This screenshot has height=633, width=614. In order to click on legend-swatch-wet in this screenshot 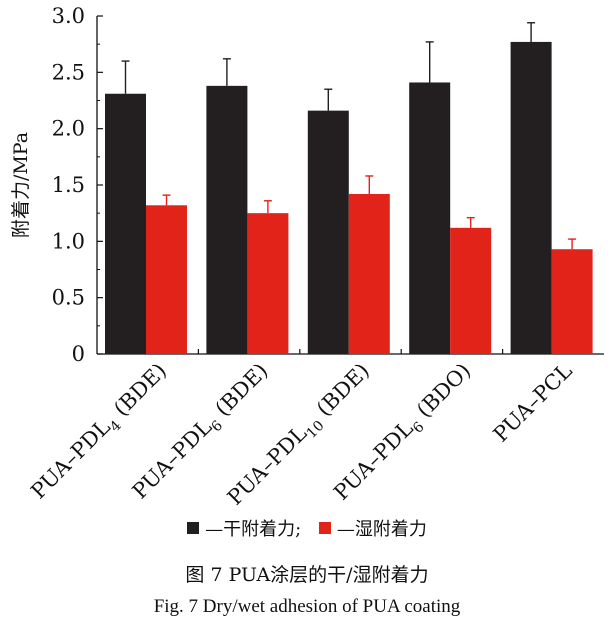, I will do `click(324, 528)`.